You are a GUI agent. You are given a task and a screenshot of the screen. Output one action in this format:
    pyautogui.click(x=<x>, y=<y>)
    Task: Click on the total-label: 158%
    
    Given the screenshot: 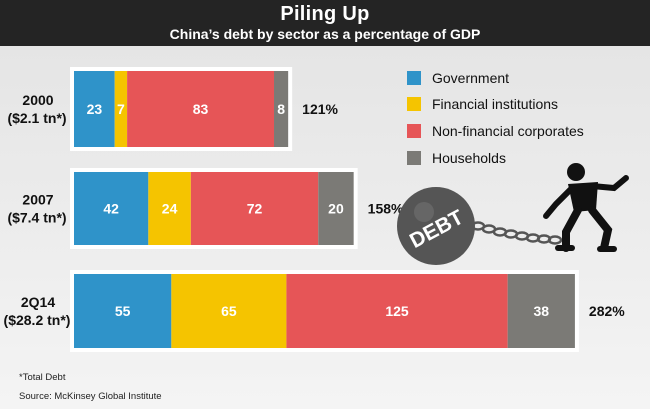 What is the action you would take?
    pyautogui.click(x=386, y=209)
    